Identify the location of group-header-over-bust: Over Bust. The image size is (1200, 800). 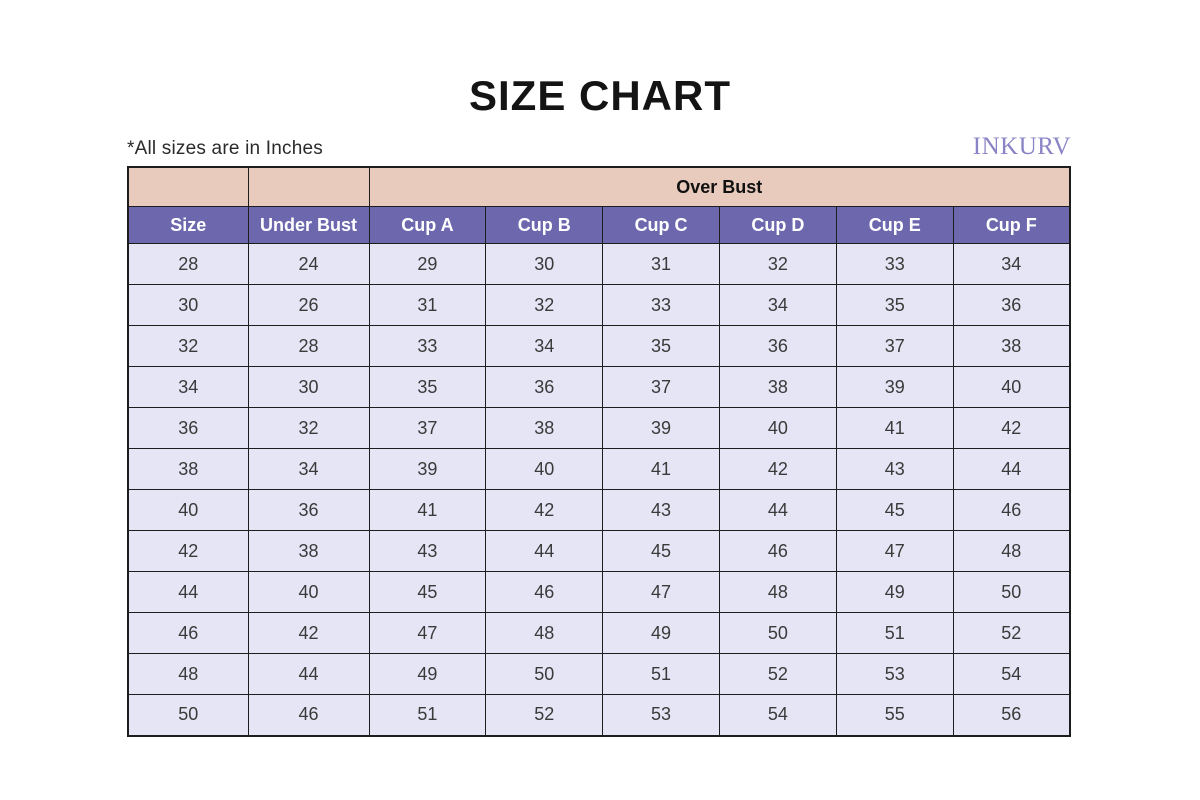
(719, 186).